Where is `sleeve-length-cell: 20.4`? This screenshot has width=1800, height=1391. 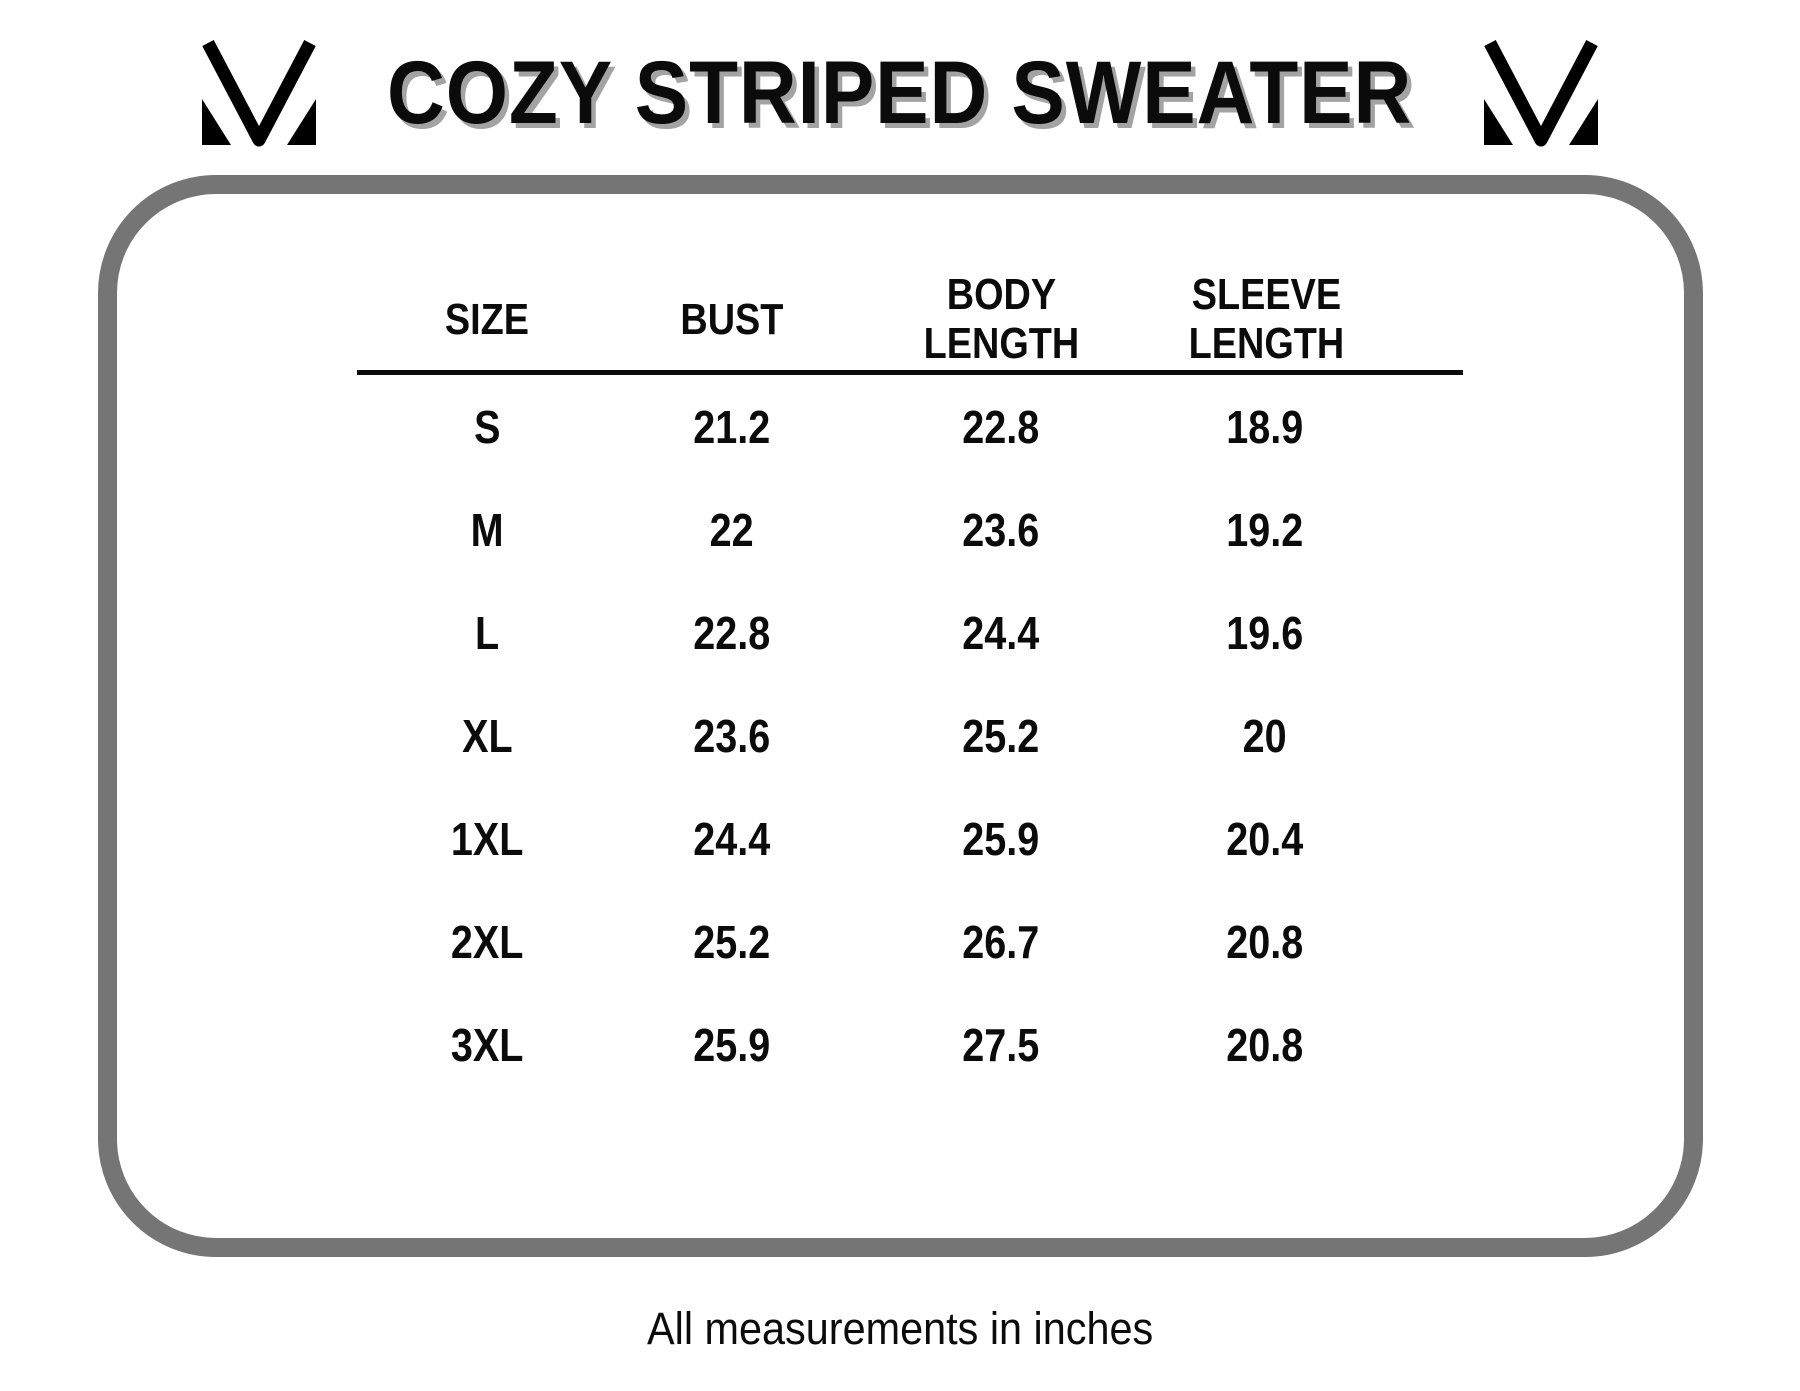
sleeve-length-cell: 20.4 is located at coordinates (1265, 839).